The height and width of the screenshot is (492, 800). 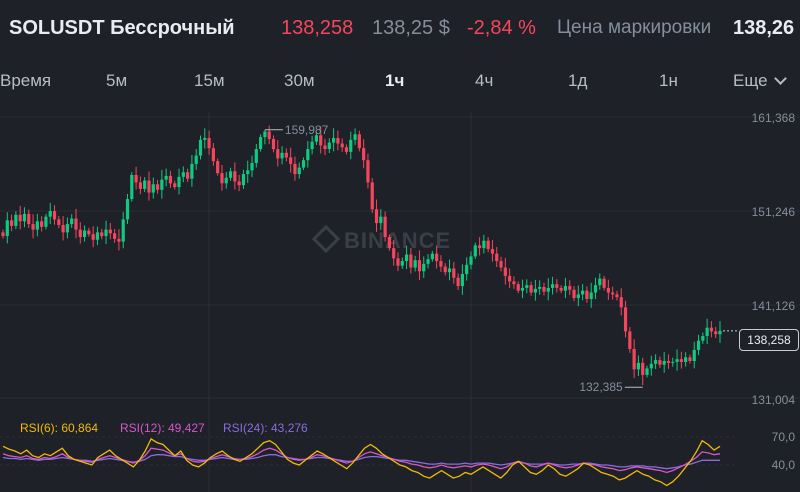 What do you see at coordinates (760, 81) in the screenshot?
I see `tab-more: Еще` at bounding box center [760, 81].